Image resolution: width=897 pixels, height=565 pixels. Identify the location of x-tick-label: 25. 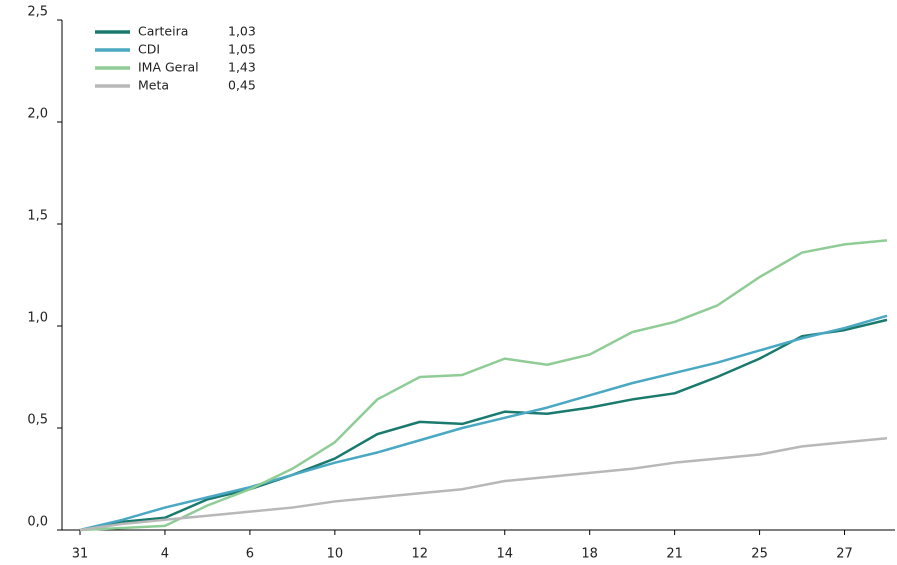
(759, 554).